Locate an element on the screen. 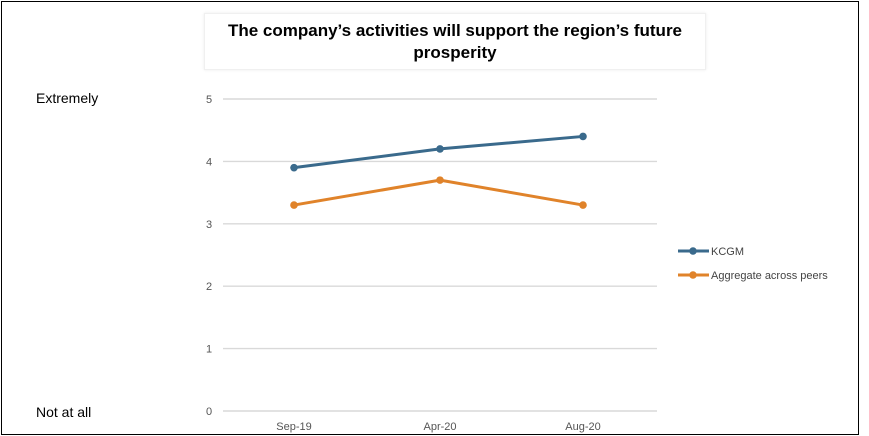 Image resolution: width=869 pixels, height=436 pixels. y-tick-label-0: 0 is located at coordinates (209, 412).